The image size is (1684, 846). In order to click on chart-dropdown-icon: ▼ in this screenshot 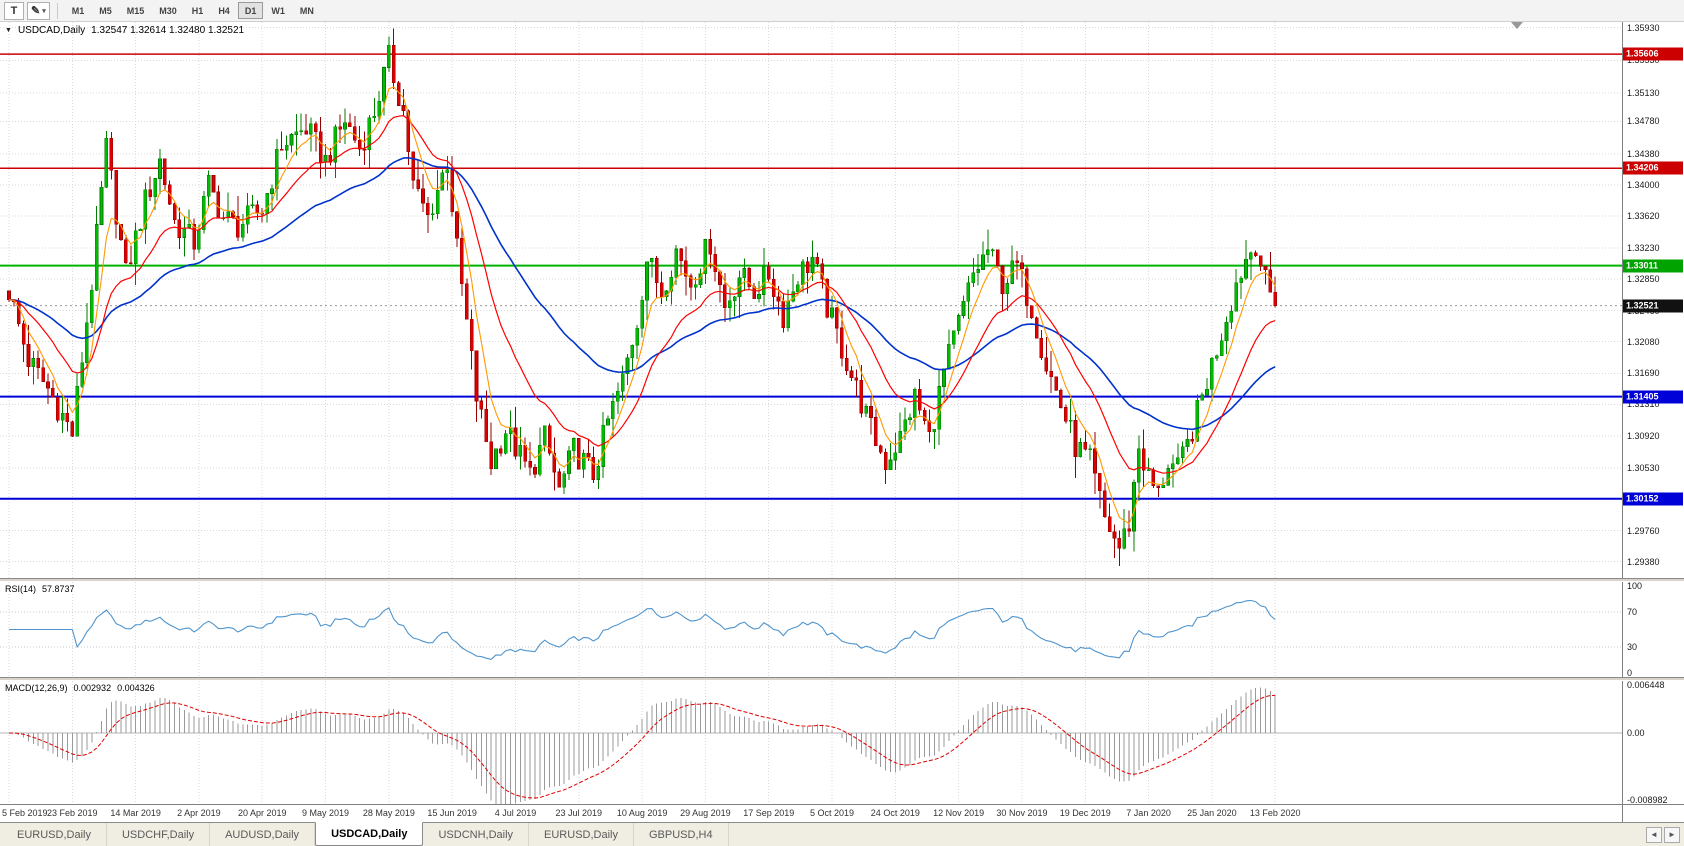, I will do `click(8, 30)`.